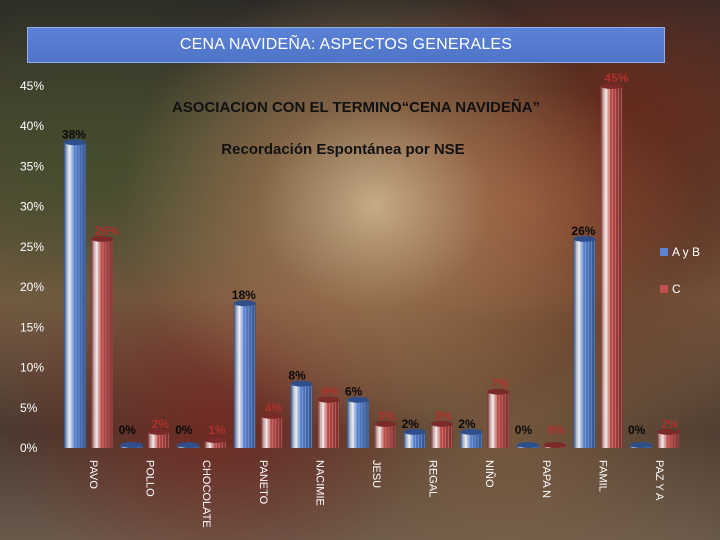 The height and width of the screenshot is (540, 720). What do you see at coordinates (376, 474) in the screenshot?
I see `x-tick-label: JESU` at bounding box center [376, 474].